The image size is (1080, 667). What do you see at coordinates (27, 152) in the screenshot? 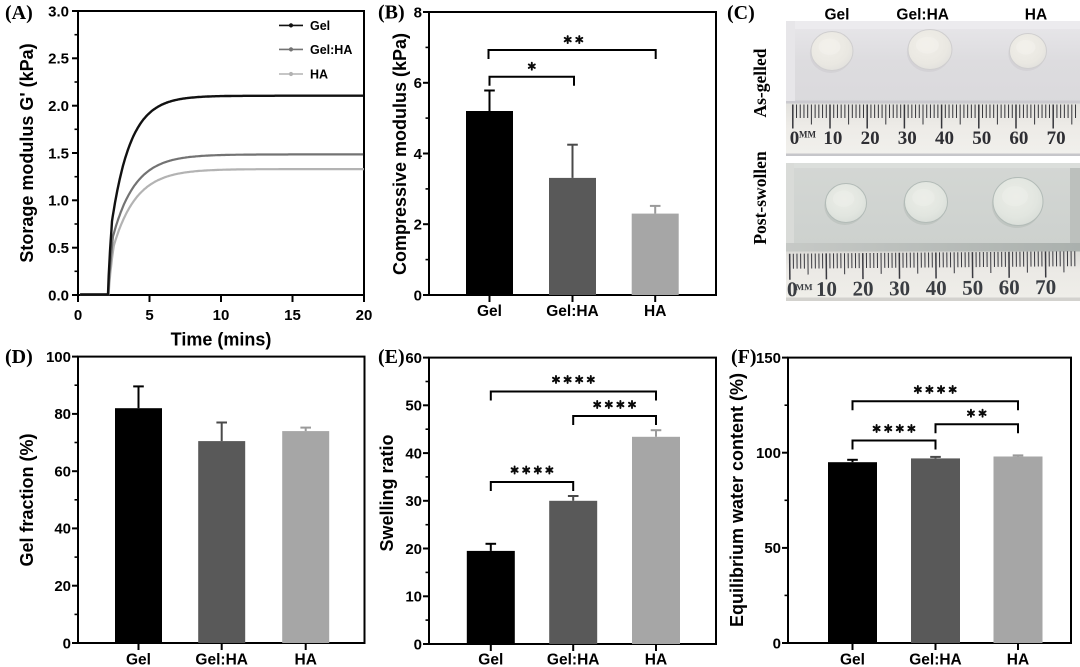
I see `svg-text: Storage modulus G' (kPa)` at bounding box center [27, 152].